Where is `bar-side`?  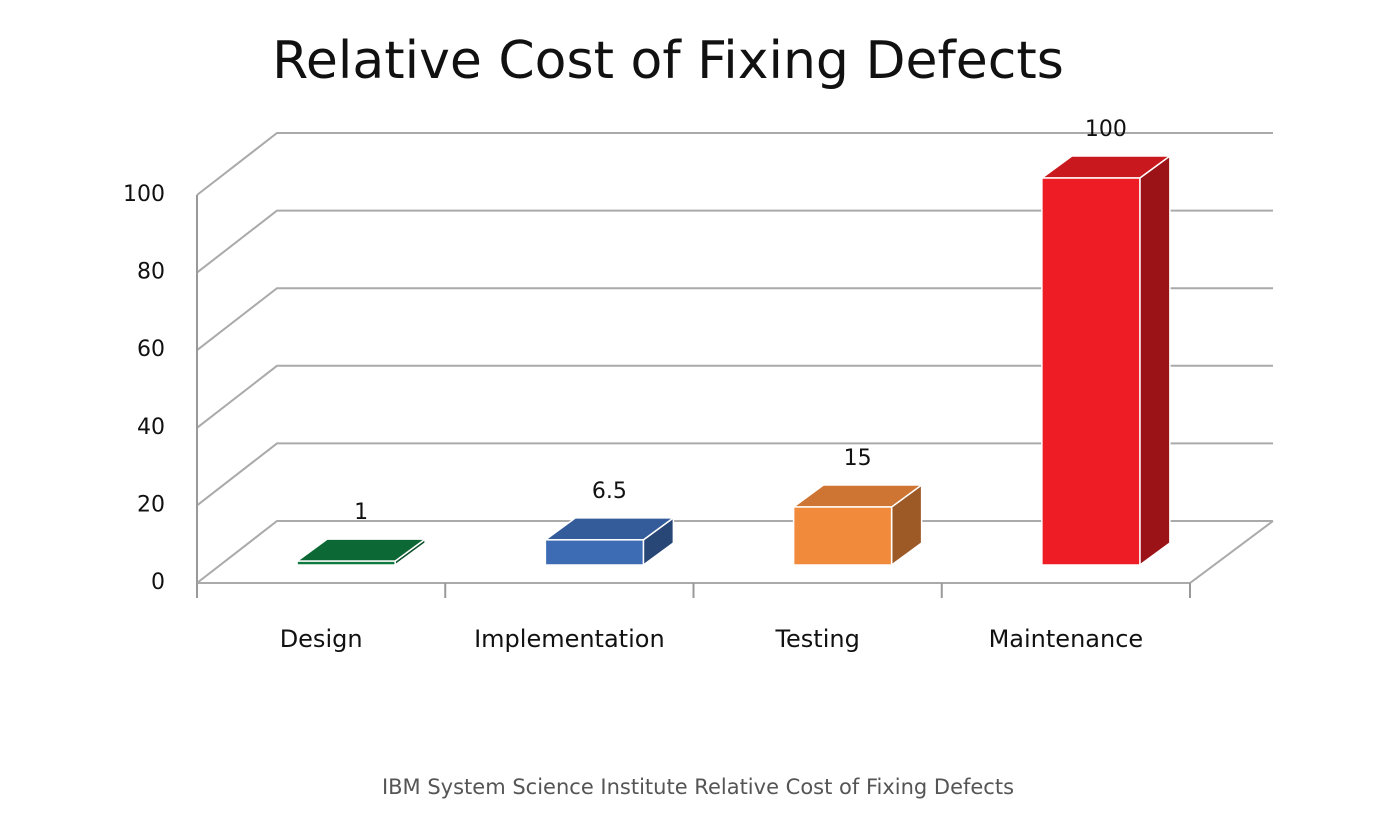
bar-side is located at coordinates (1155, 360).